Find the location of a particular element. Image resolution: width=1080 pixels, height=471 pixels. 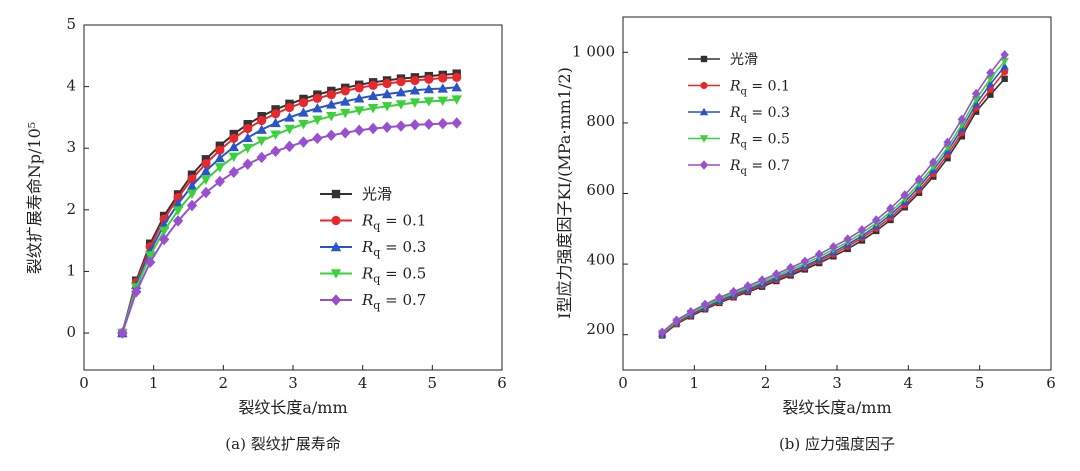

chart-b-legend-entry: Rq = 0.1 is located at coordinates (739, 88).